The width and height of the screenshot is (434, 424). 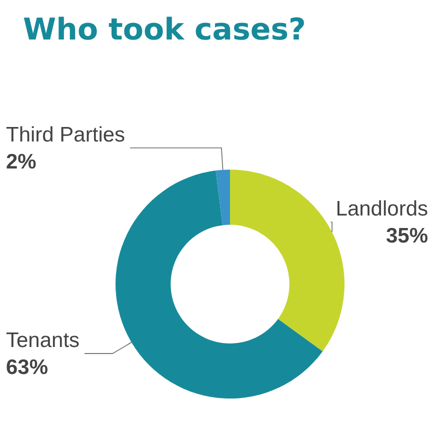 I want to click on data-label: 35%, so click(x=407, y=236).